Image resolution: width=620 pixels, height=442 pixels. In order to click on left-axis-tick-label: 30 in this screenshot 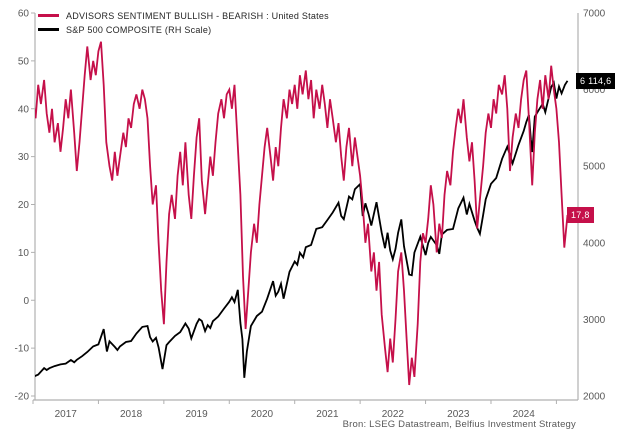, I will do `click(24, 157)`.